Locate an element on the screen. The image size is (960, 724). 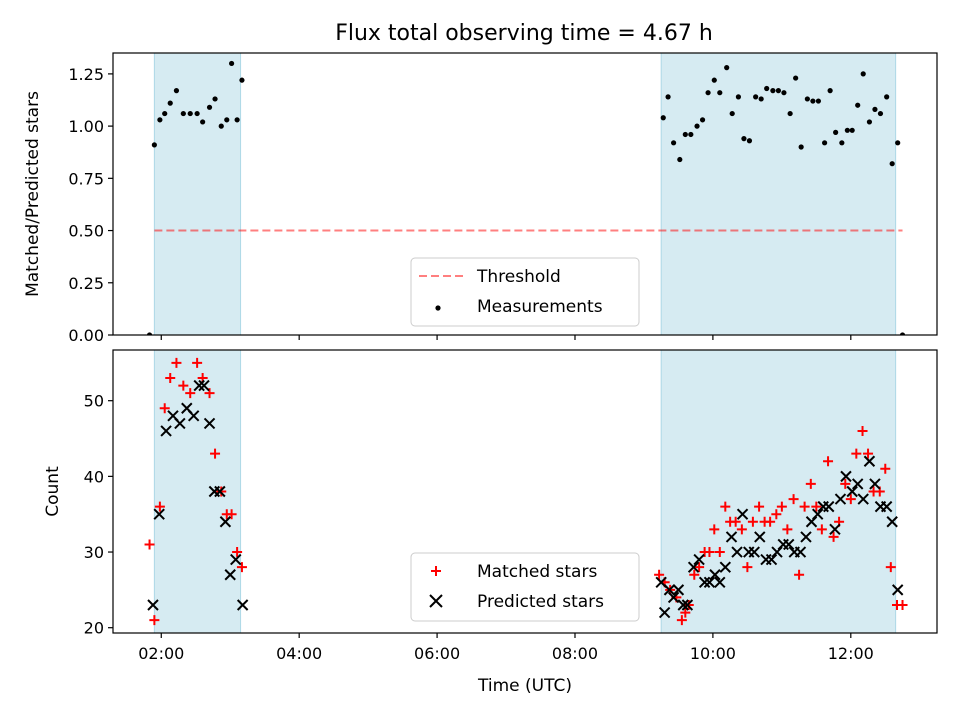
legend-measurement-swatch is located at coordinates (438, 308).